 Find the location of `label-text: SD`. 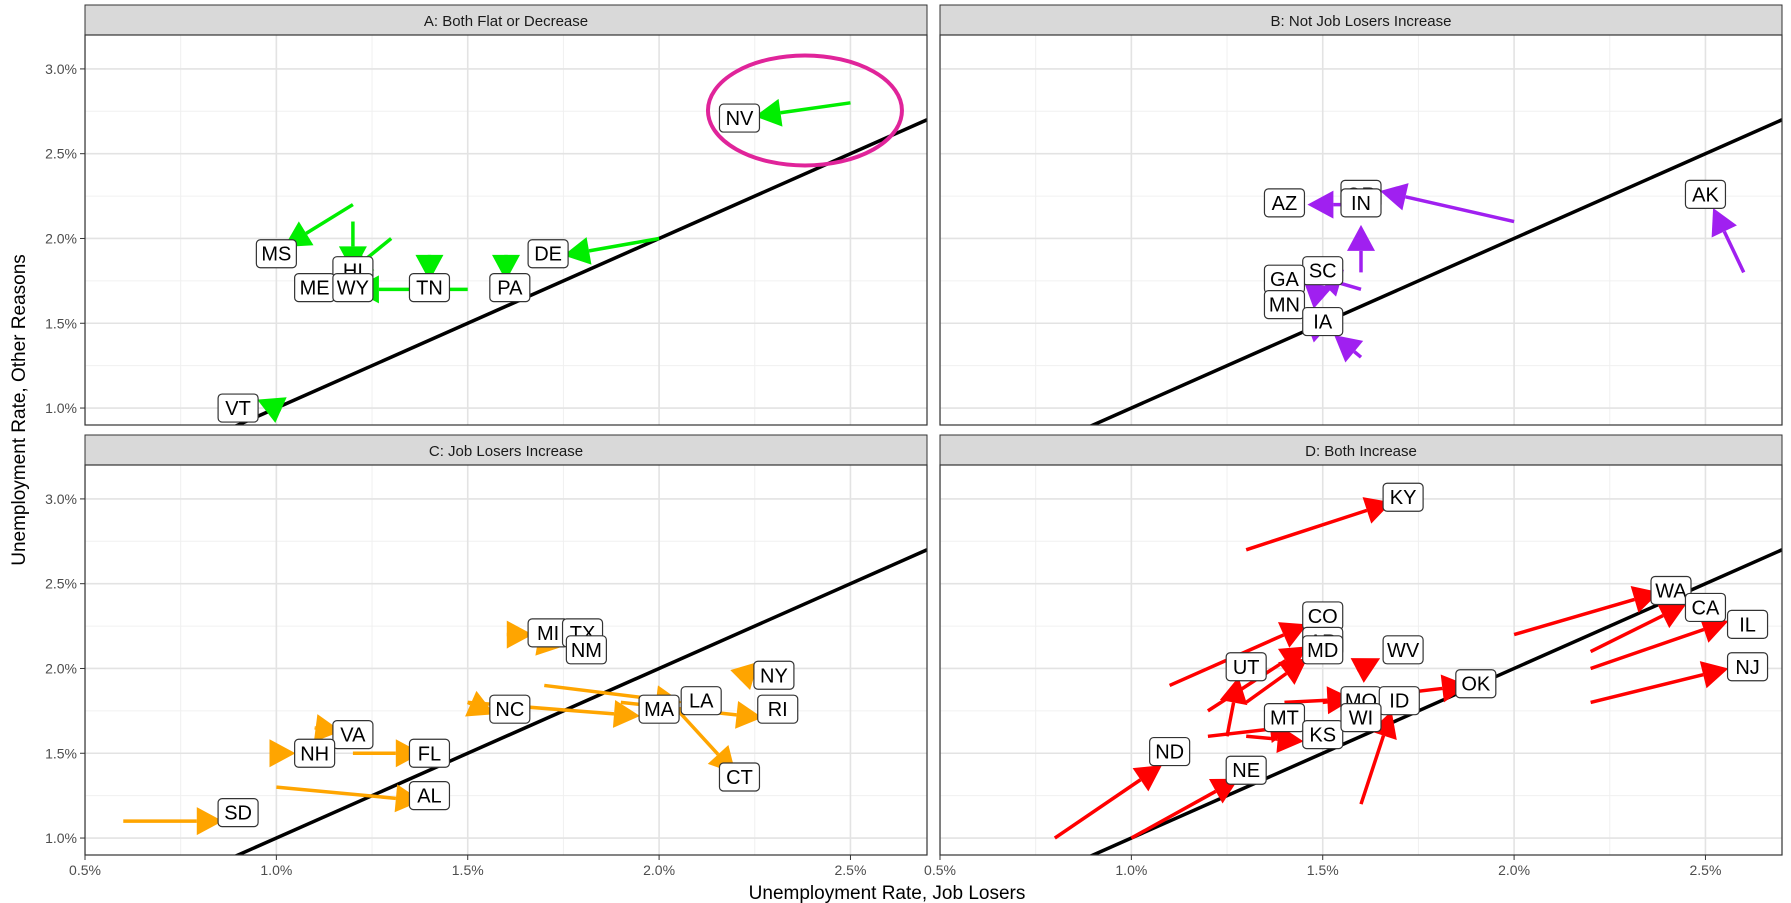

label-text: SD is located at coordinates (238, 814).